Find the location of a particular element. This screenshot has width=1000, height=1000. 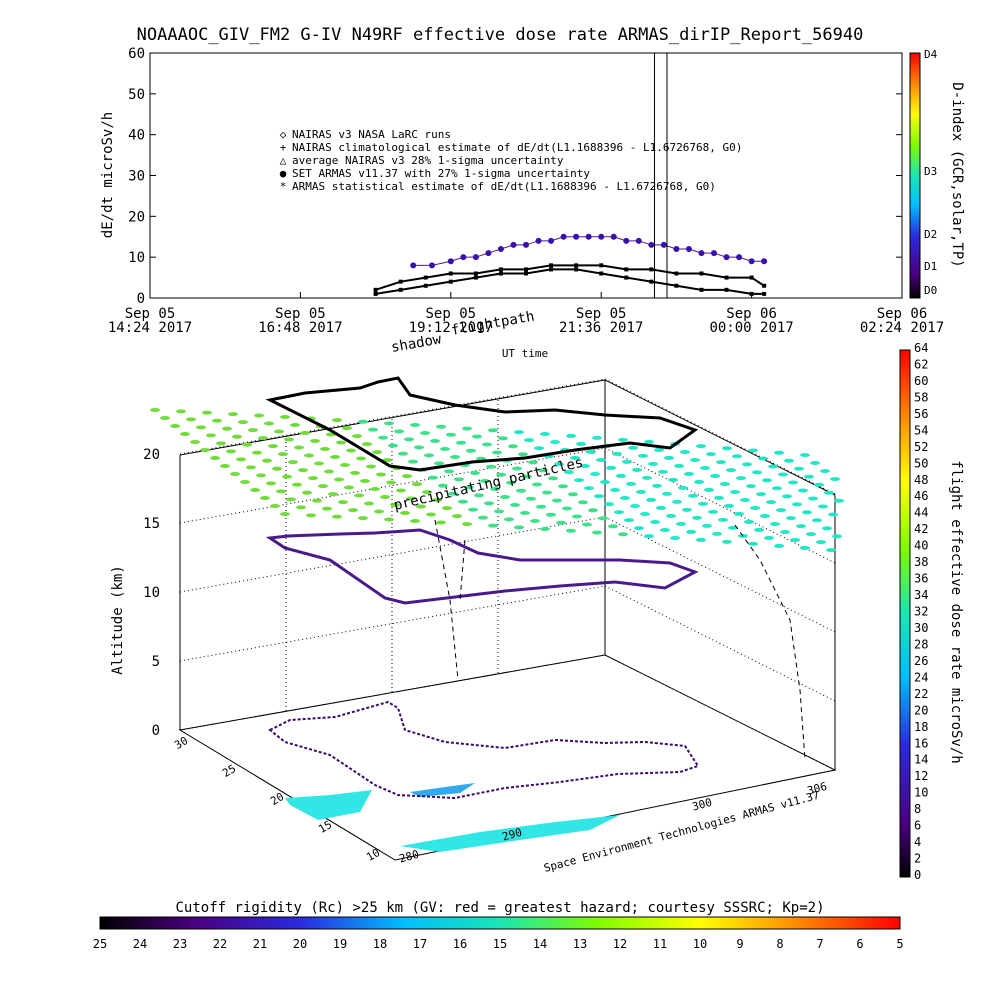

d-index-ticks: D0 D1 D2 D3 D4 is located at coordinates (931, 172).